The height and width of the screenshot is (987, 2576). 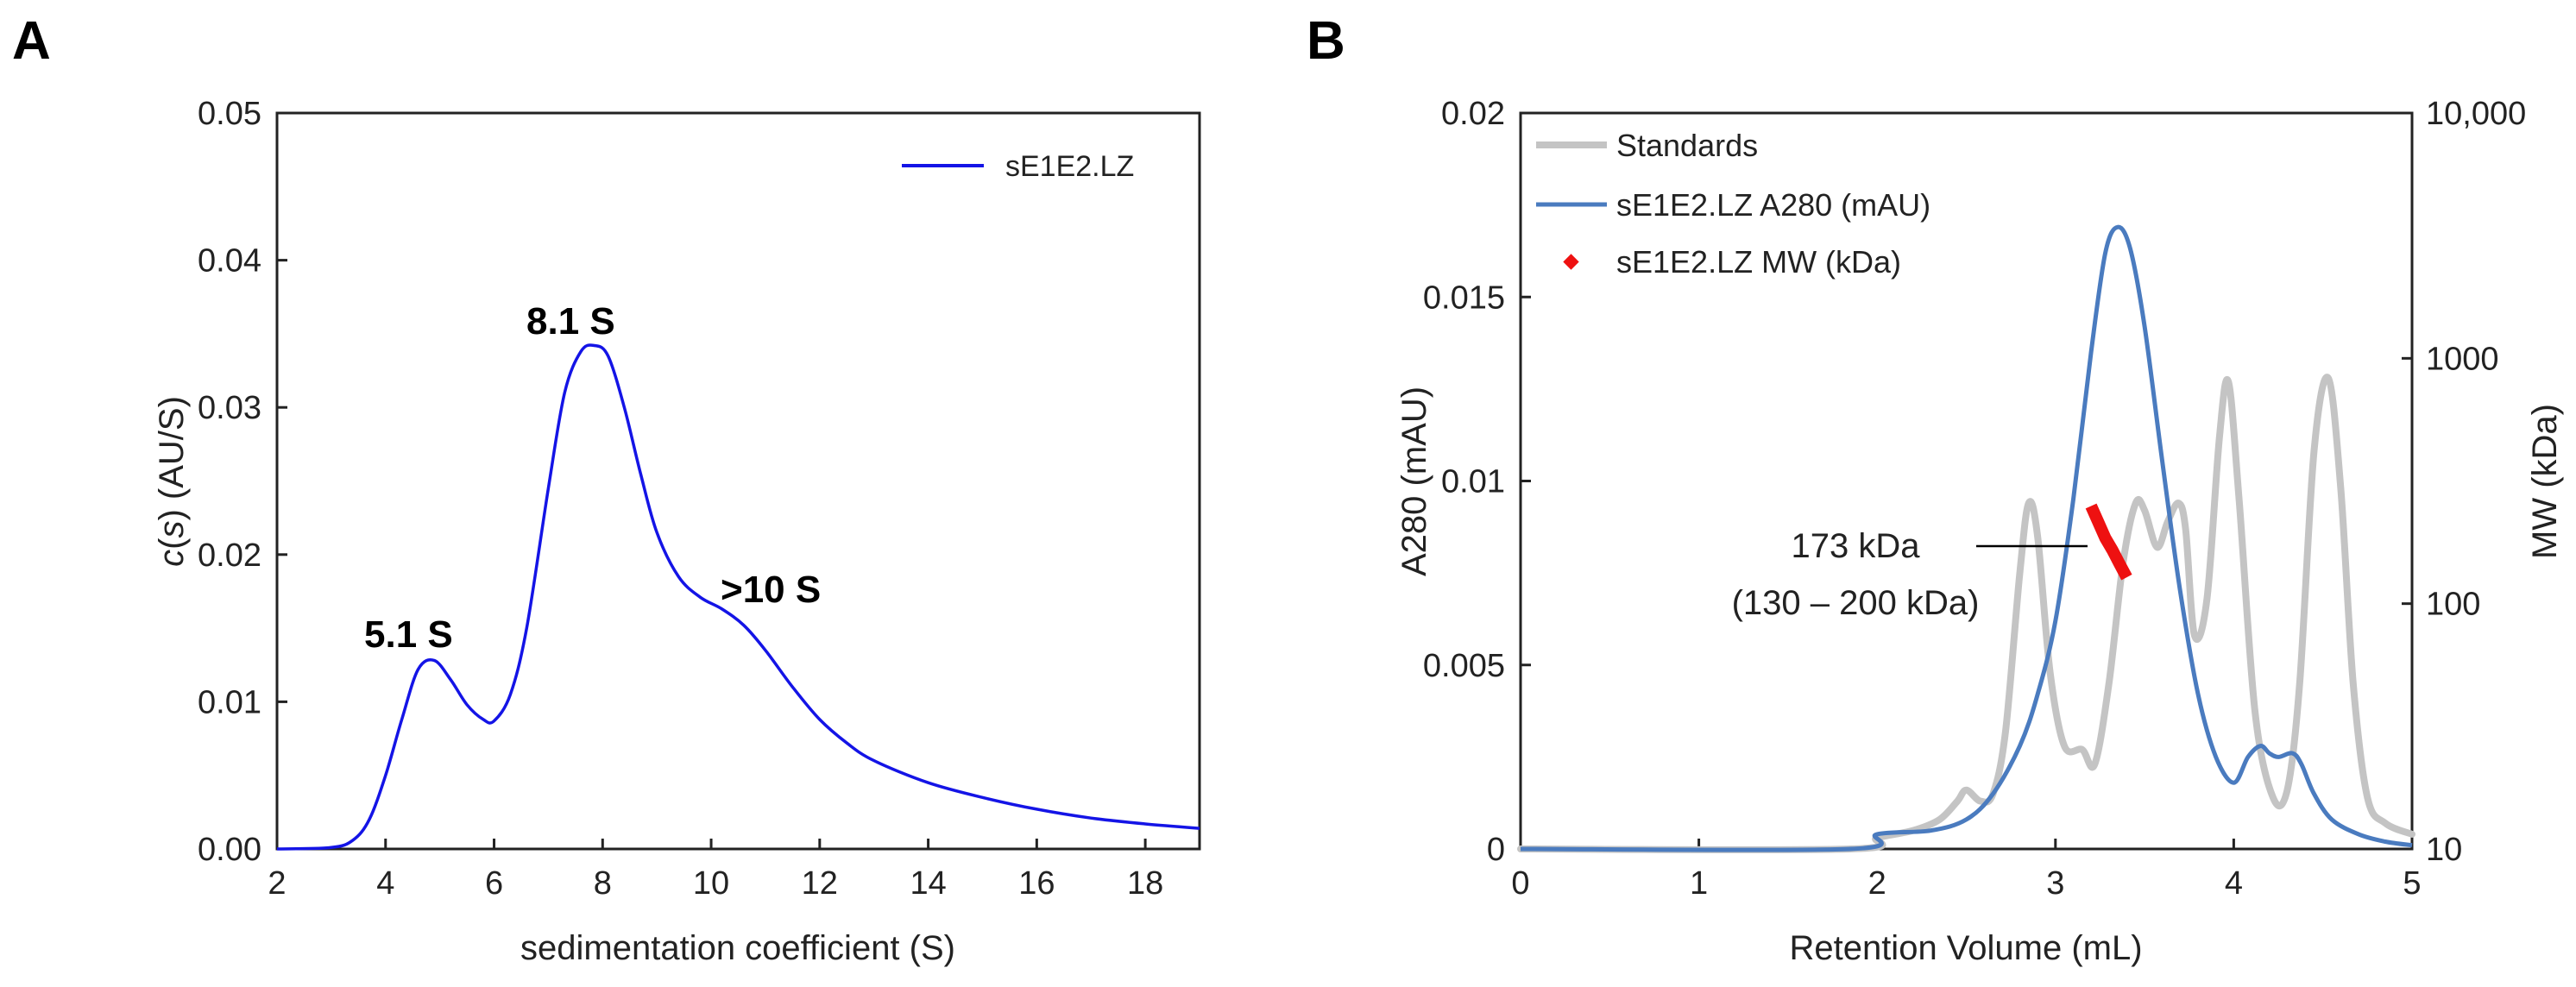 What do you see at coordinates (2463, 359) in the screenshot?
I see `panel-b-y2-tick-label: 1000` at bounding box center [2463, 359].